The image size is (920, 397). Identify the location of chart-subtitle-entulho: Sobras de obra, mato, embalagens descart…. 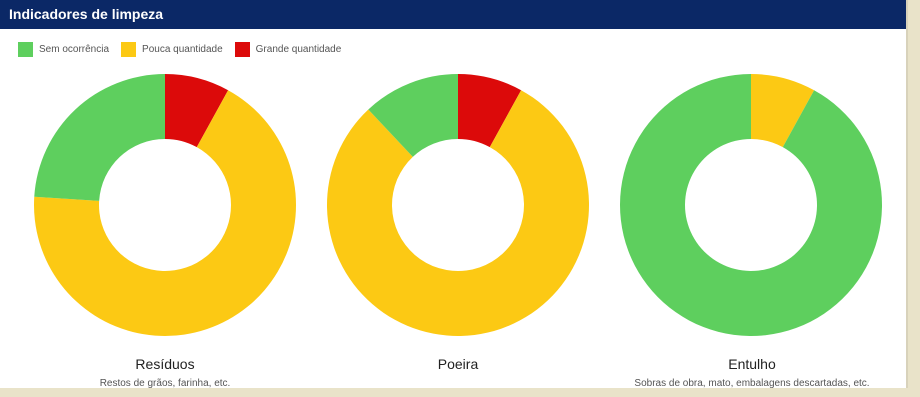
(752, 383).